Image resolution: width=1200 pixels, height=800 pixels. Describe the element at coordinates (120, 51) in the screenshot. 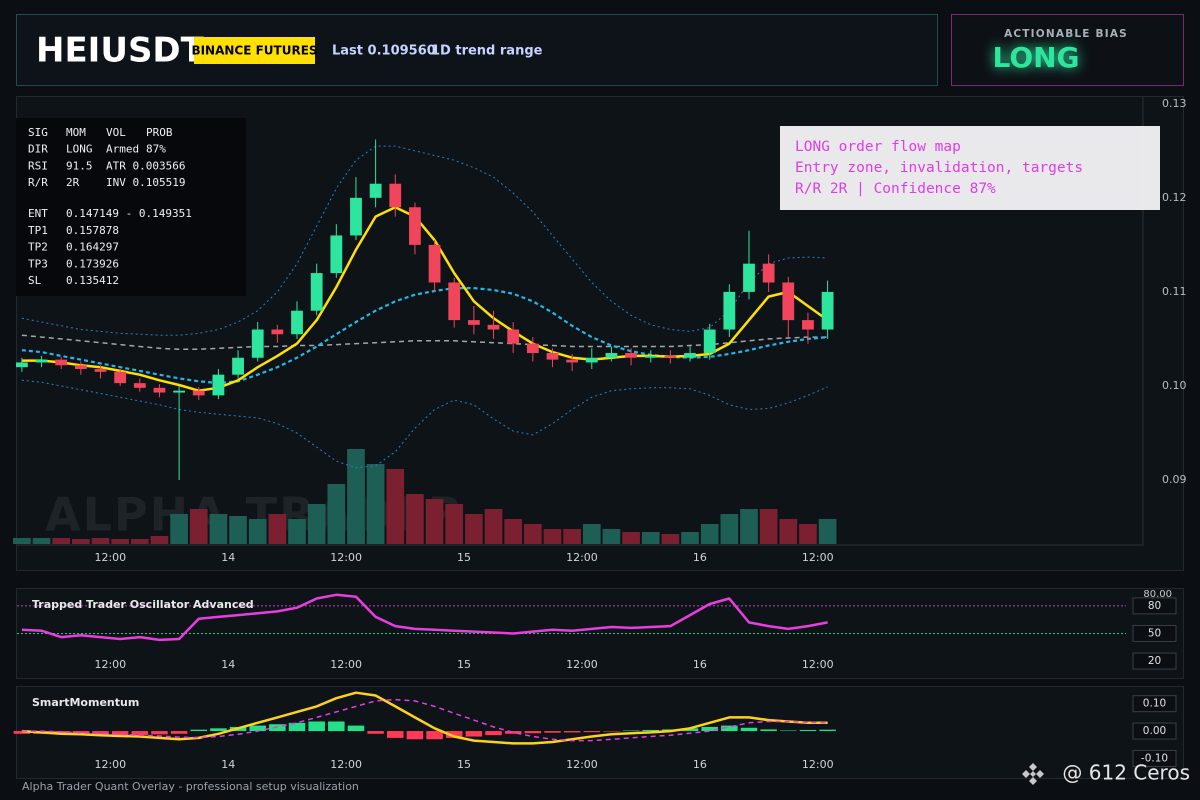

I see `symbol: HEIUSDT` at that location.